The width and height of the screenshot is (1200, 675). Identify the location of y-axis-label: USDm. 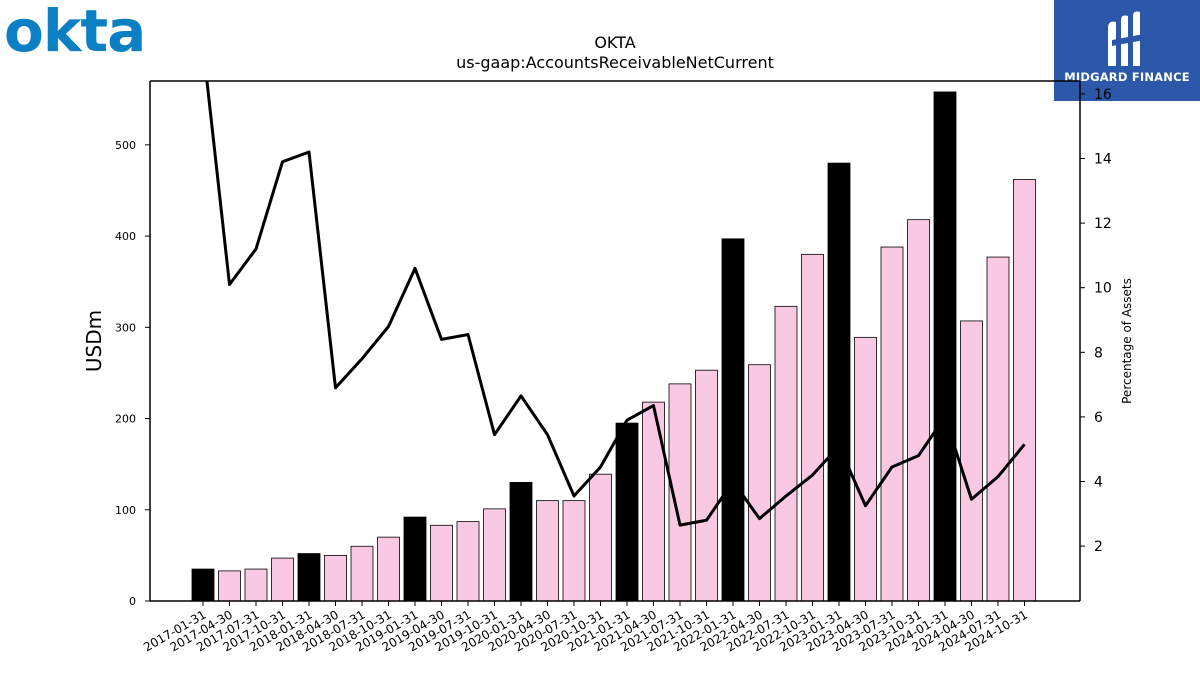
(94, 341).